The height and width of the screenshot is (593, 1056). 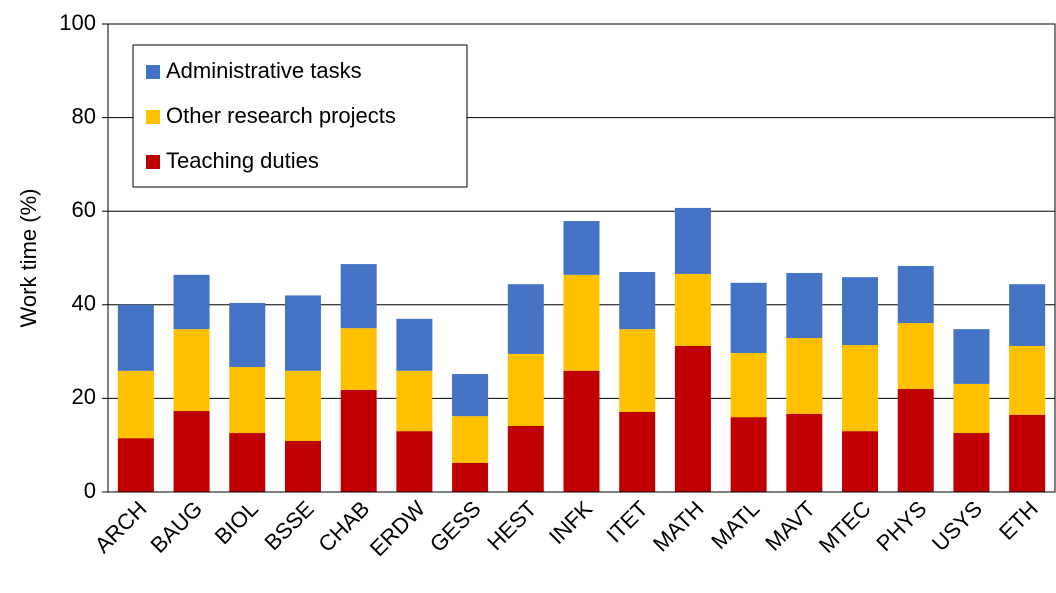 I want to click on x-tick-label: GESS, so click(x=455, y=526).